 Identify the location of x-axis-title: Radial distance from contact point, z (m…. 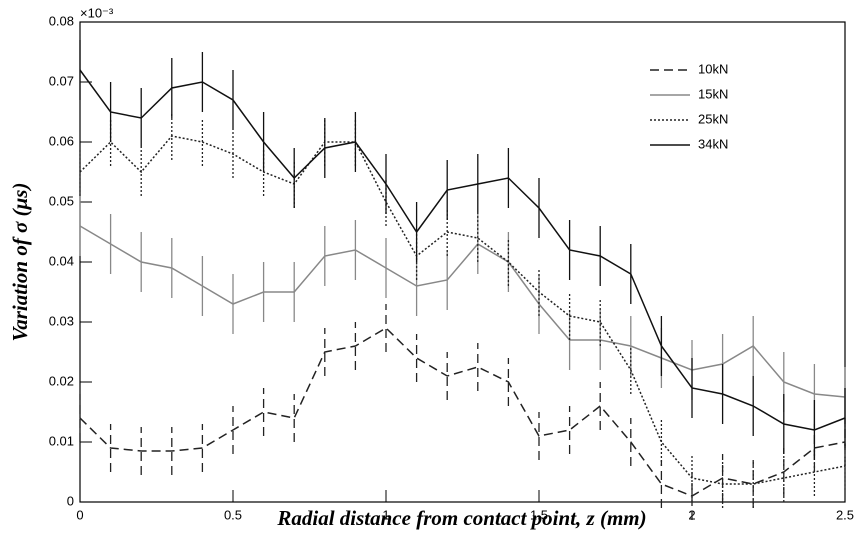
(461, 518).